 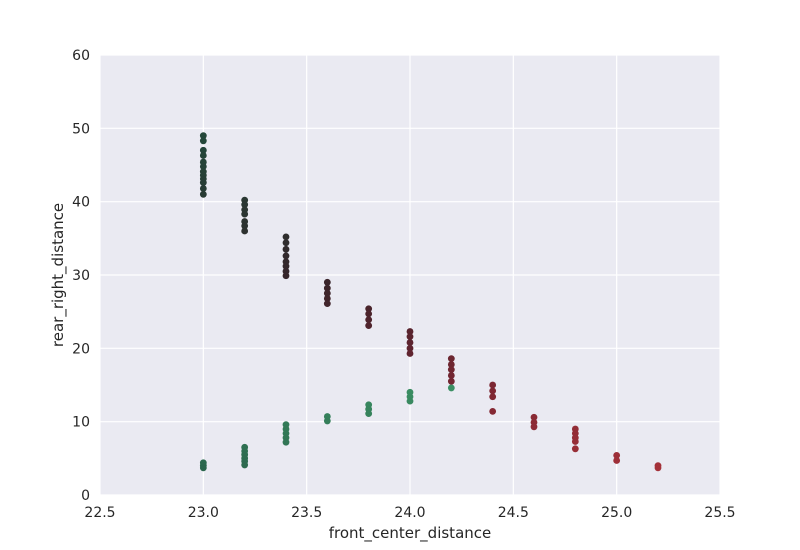 I want to click on y-tick-label: 60, so click(x=81, y=56).